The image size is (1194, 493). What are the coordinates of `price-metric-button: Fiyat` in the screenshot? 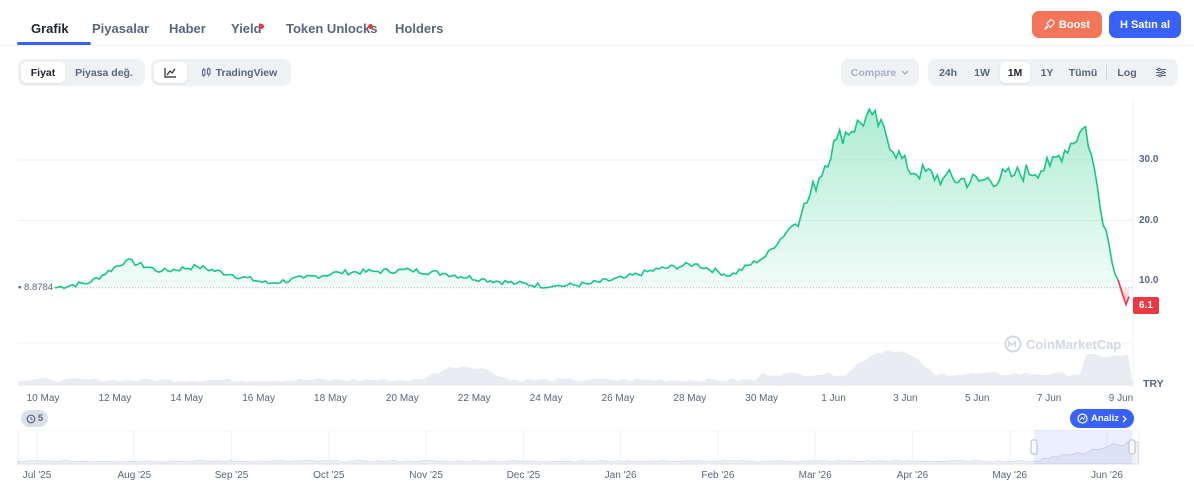 It's located at (43, 72).